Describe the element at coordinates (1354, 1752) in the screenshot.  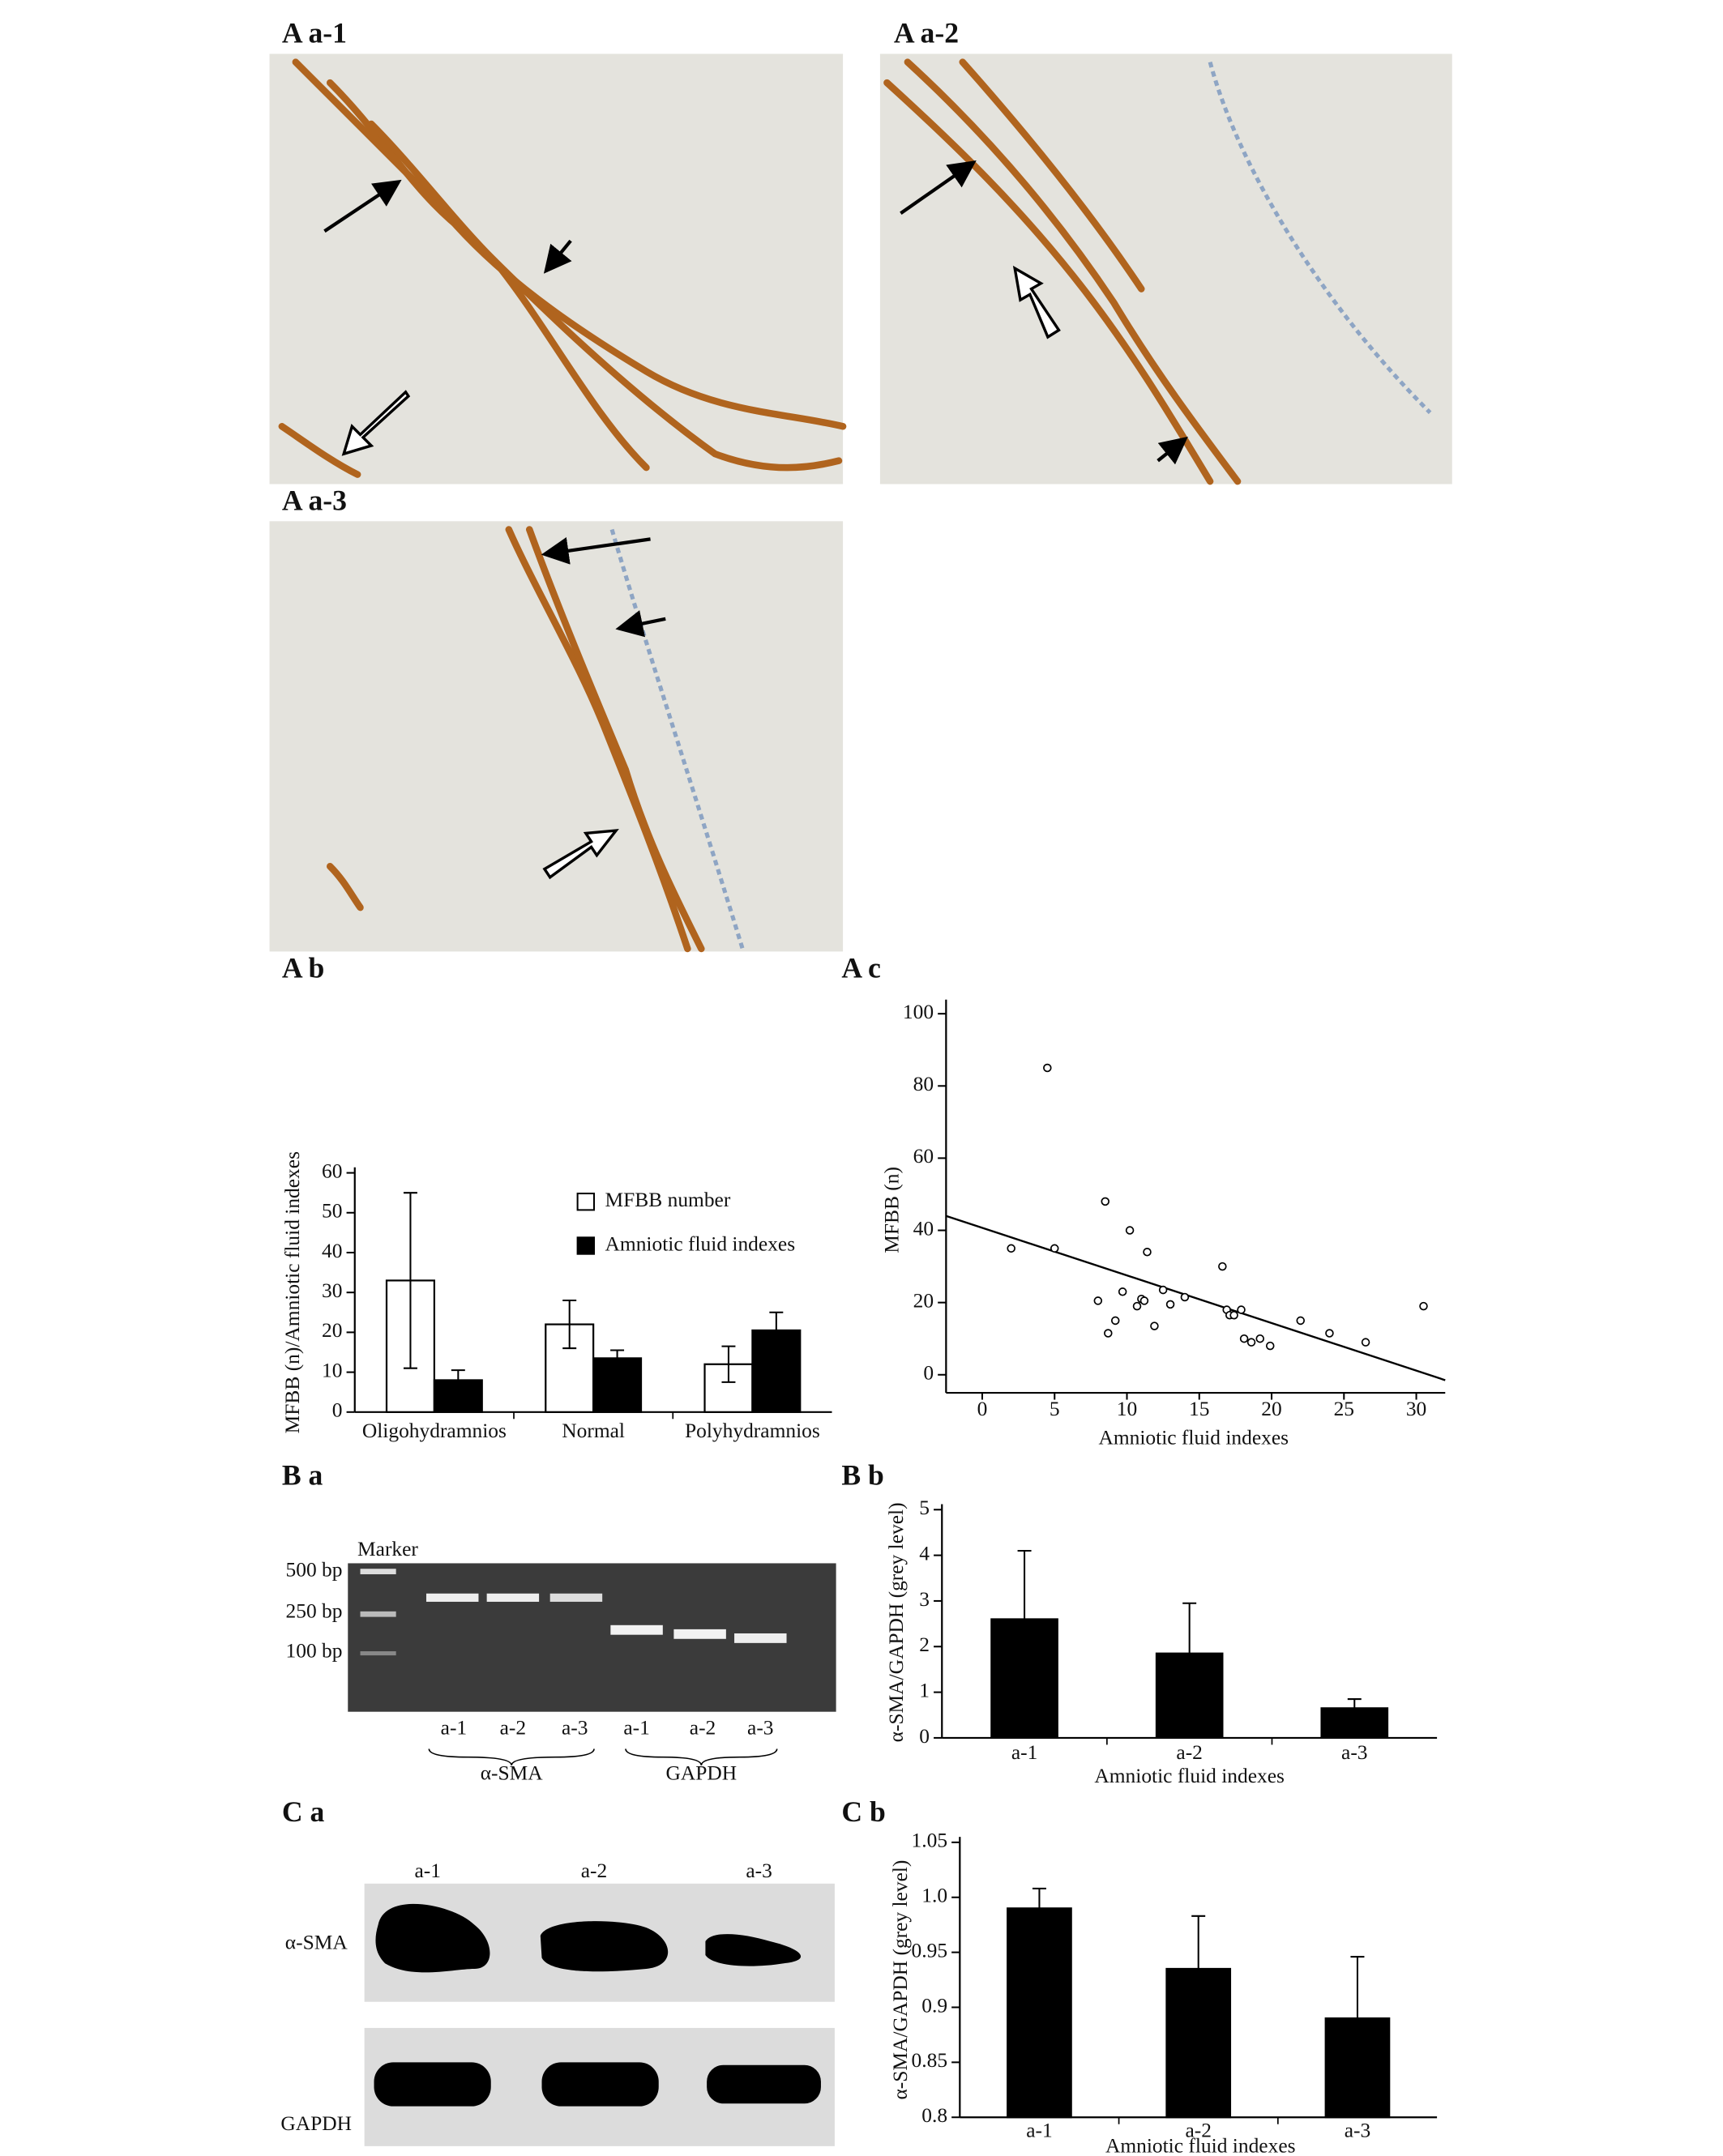
I see `x-tick-label: a-3` at that location.